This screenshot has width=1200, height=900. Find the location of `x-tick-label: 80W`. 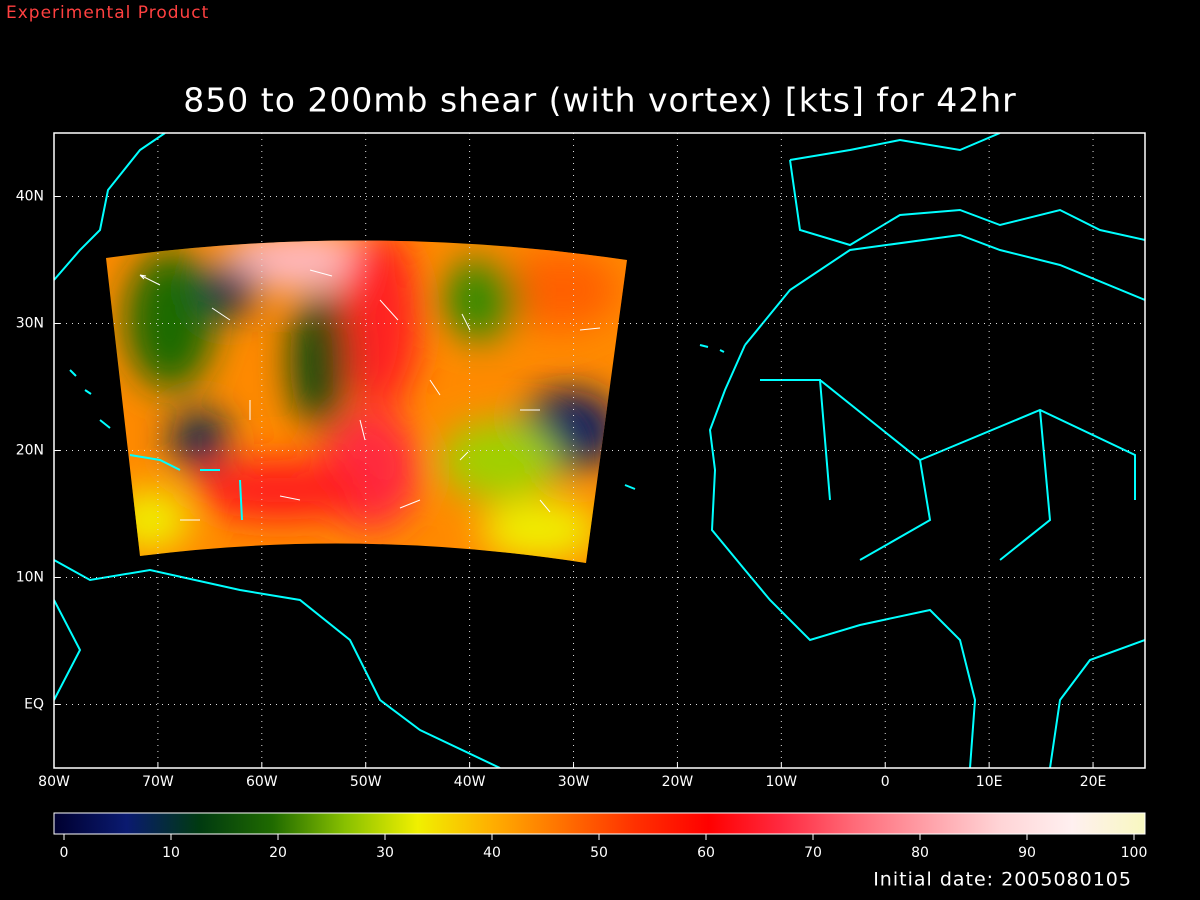

x-tick-label: 80W is located at coordinates (54, 782).